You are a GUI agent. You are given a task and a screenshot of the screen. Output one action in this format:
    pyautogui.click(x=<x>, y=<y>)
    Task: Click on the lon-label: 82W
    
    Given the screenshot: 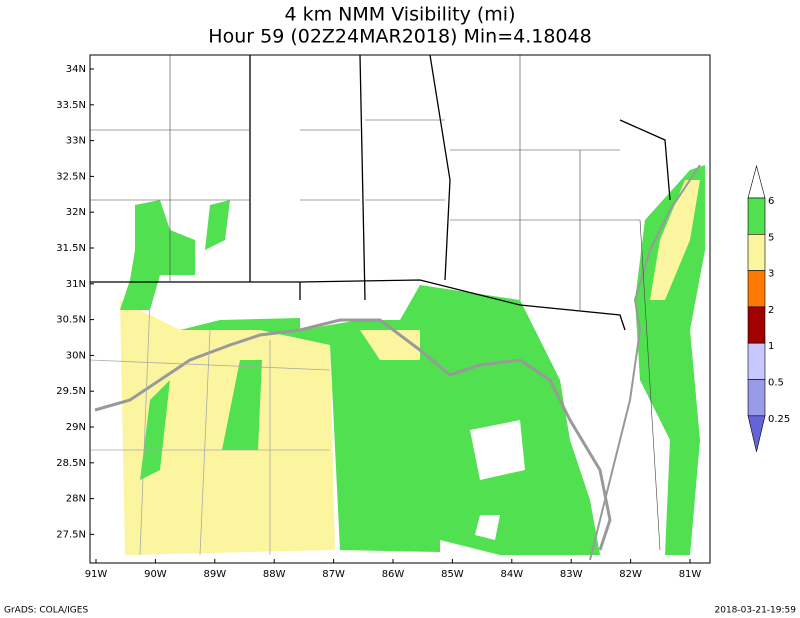 What is the action you would take?
    pyautogui.click(x=630, y=574)
    